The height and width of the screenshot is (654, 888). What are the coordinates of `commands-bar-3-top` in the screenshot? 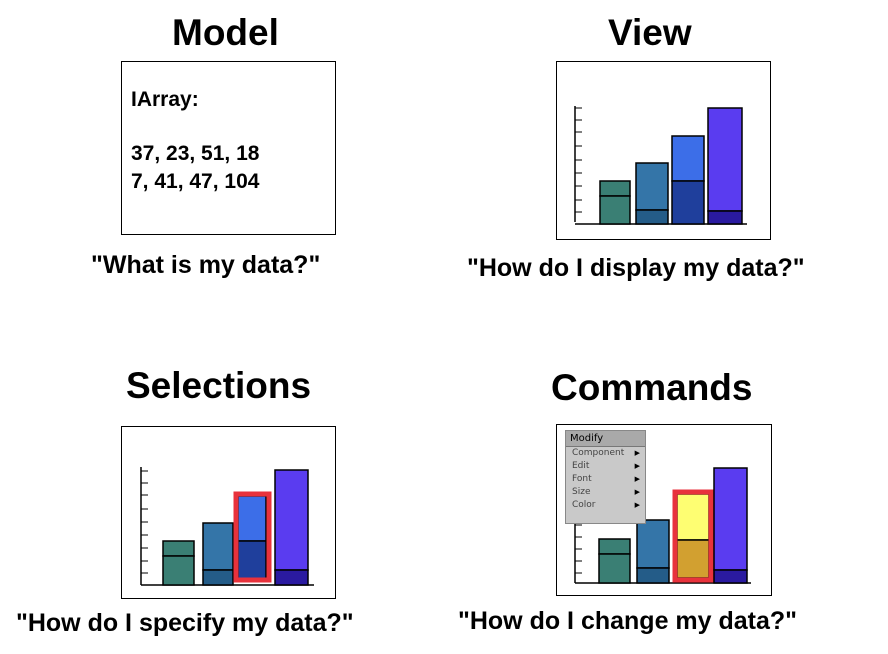 It's located at (693, 517).